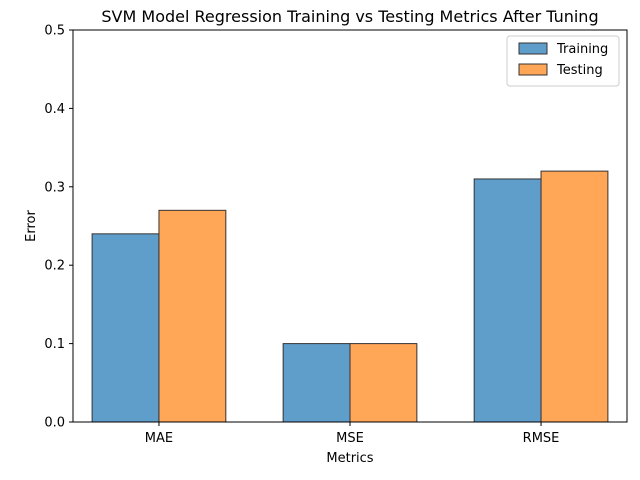 The height and width of the screenshot is (480, 640). I want to click on bar-testing-mae, so click(192, 316).